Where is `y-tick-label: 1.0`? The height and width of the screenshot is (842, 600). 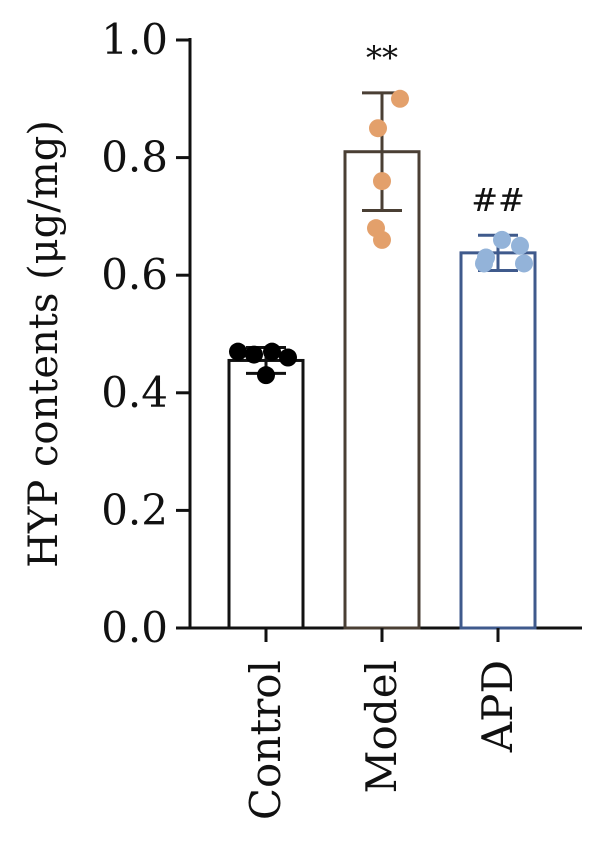
y-tick-label: 1.0 is located at coordinates (134, 39).